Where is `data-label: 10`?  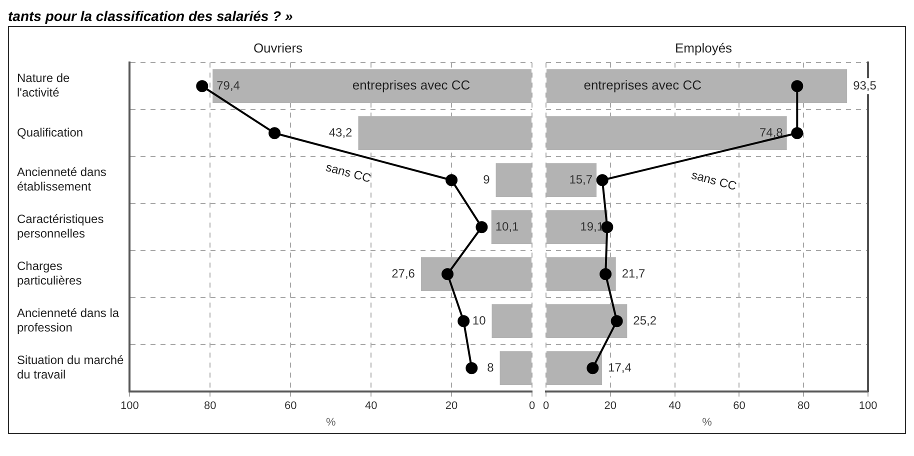
data-label: 10 is located at coordinates (479, 320).